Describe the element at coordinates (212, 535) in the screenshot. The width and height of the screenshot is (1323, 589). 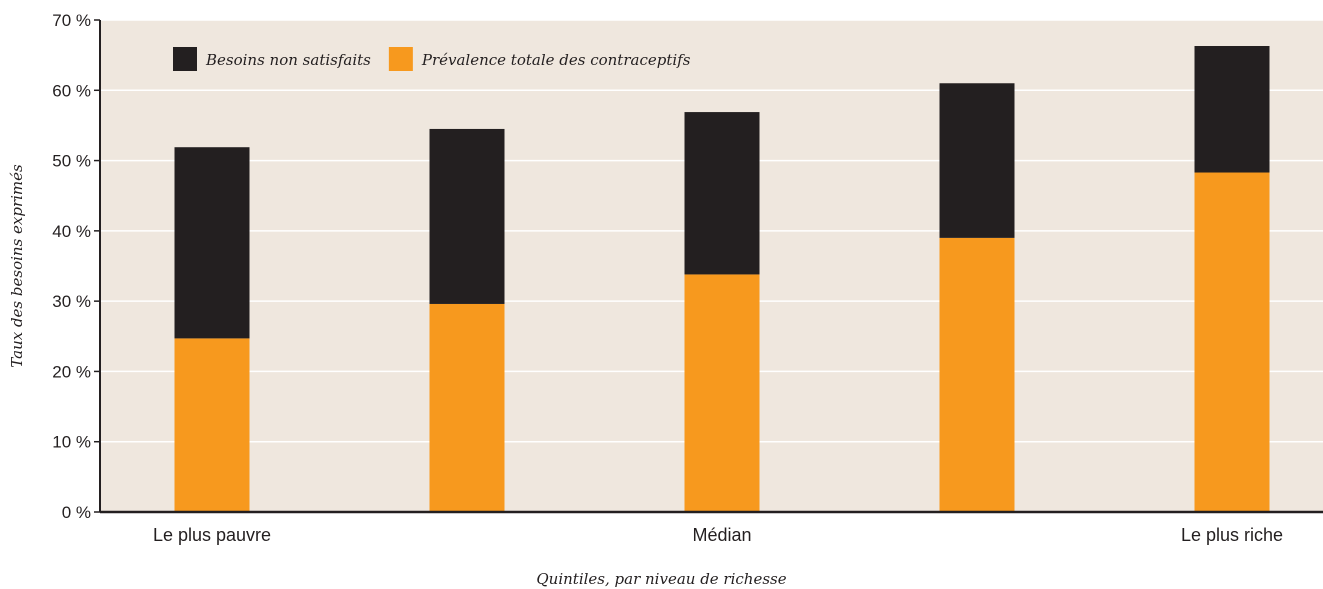
I see `x-category-label: Le plus pauvre` at that location.